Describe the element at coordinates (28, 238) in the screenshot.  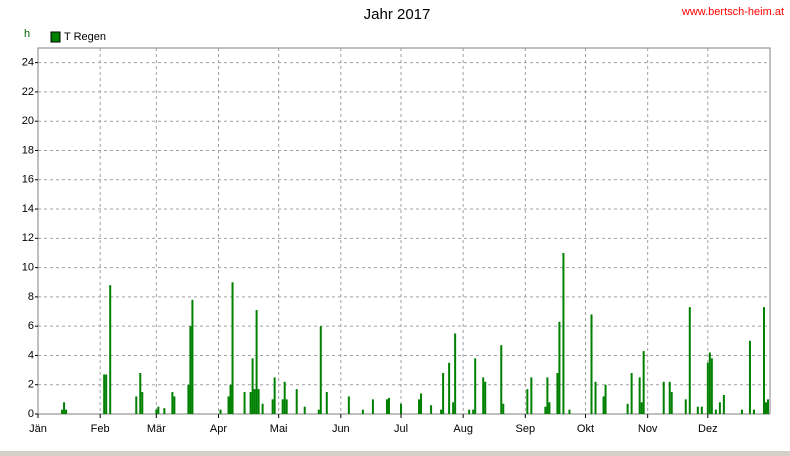
I see `y-tick-label: 12` at that location.